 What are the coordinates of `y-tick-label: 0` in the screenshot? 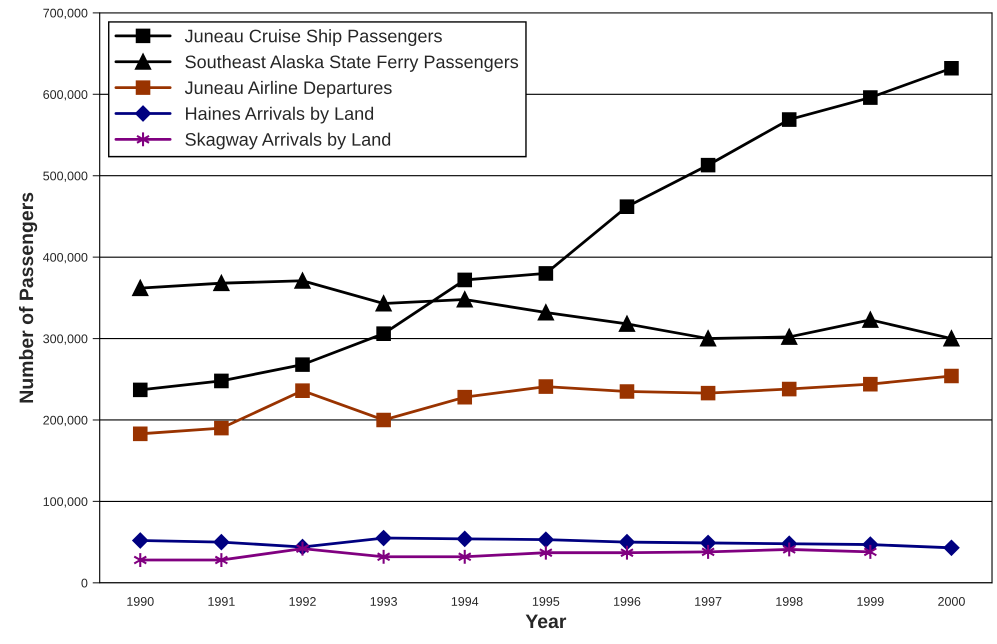 It's located at (84, 583).